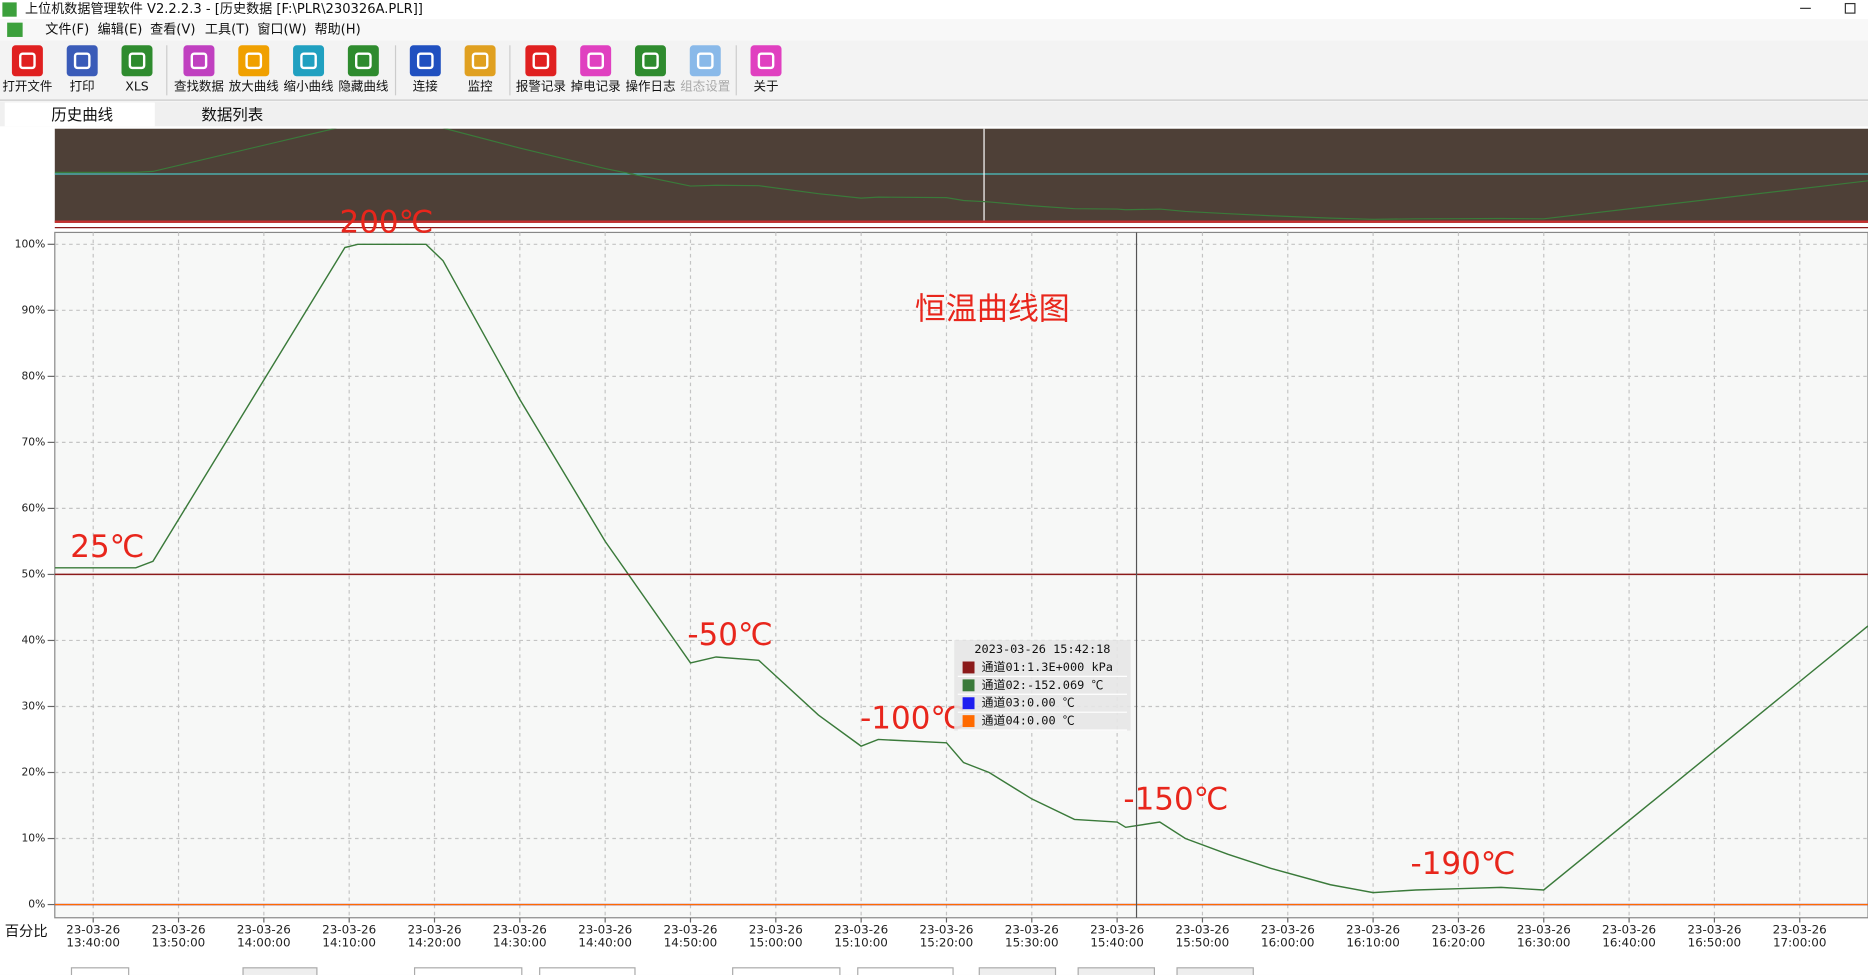  I want to click on overview-strip, so click(961, 175).